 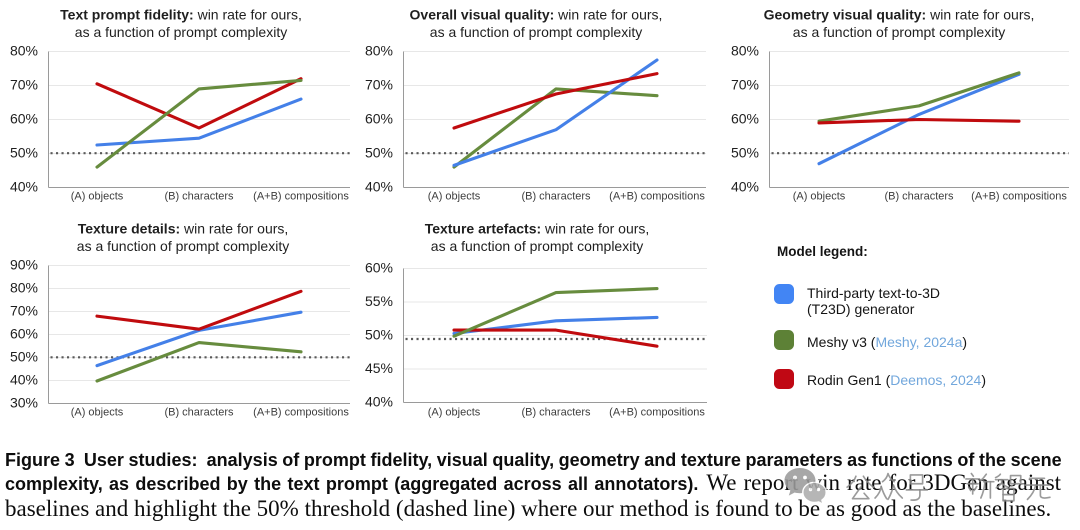 What do you see at coordinates (24, 265) in the screenshot?
I see `svg-text: 90%` at bounding box center [24, 265].